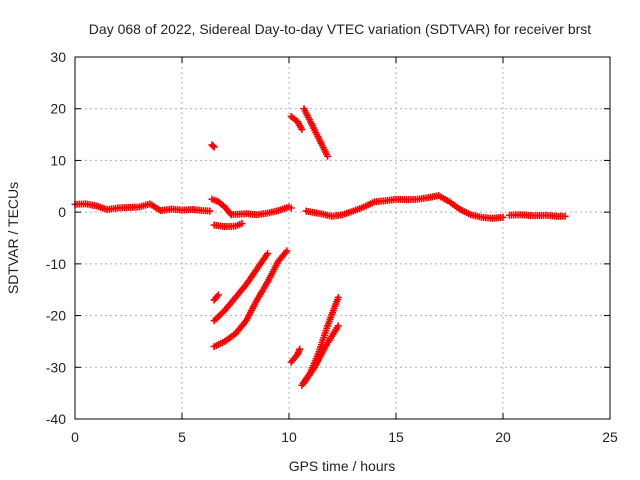 The image size is (640, 480). I want to click on y-tick-label: 30, so click(58, 57).